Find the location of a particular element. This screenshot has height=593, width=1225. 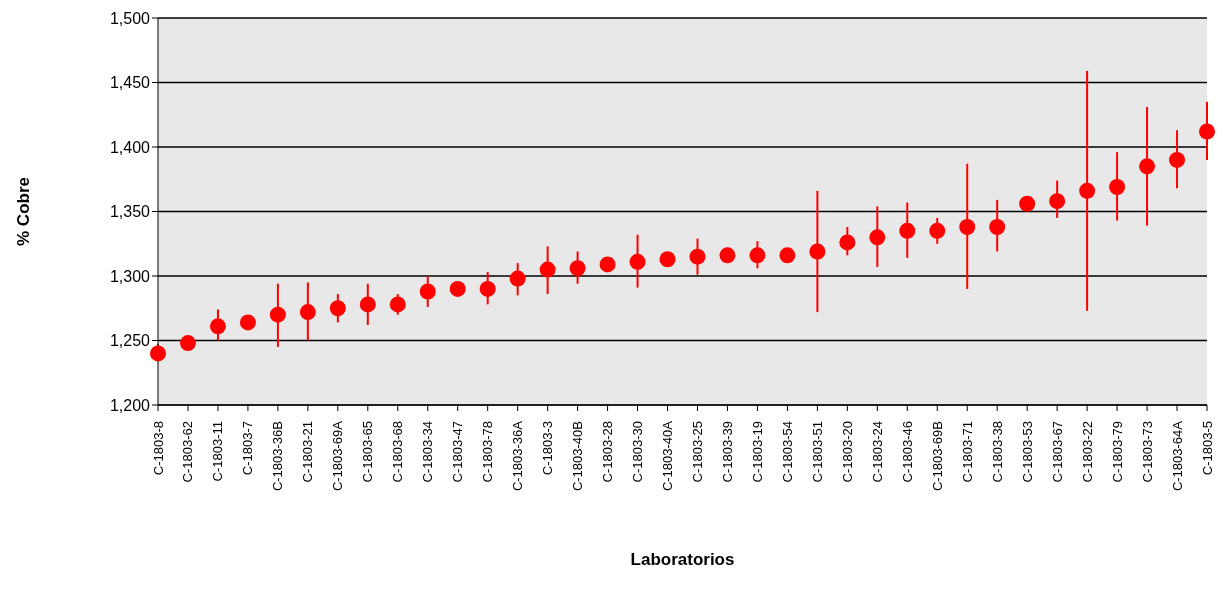

x-tick-label: C-1803-69A is located at coordinates (338, 456).